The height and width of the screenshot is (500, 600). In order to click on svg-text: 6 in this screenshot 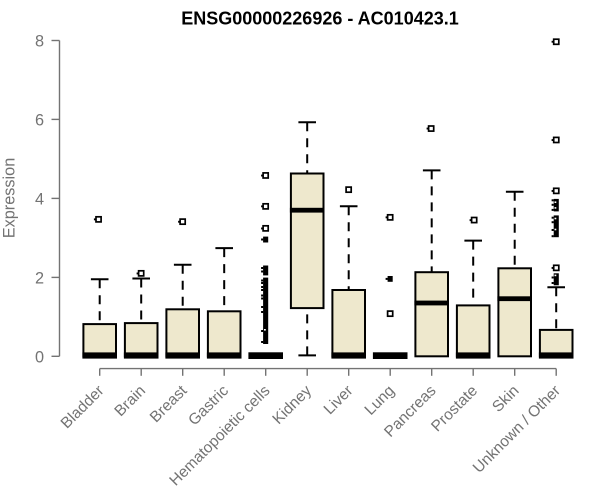, I will do `click(39, 121)`.